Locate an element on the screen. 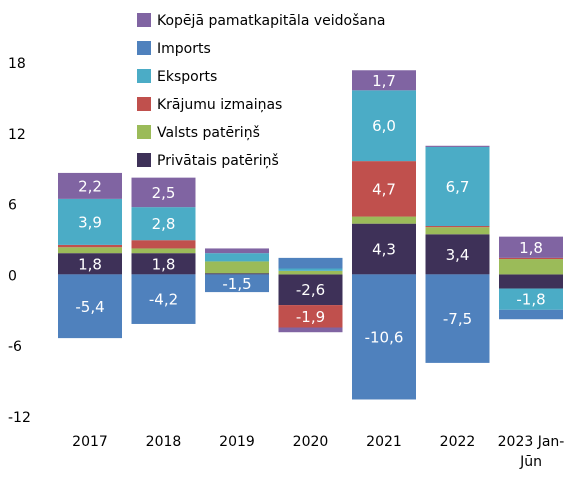 The height and width of the screenshot is (478, 569). y-tick-label: -6 is located at coordinates (15, 347).